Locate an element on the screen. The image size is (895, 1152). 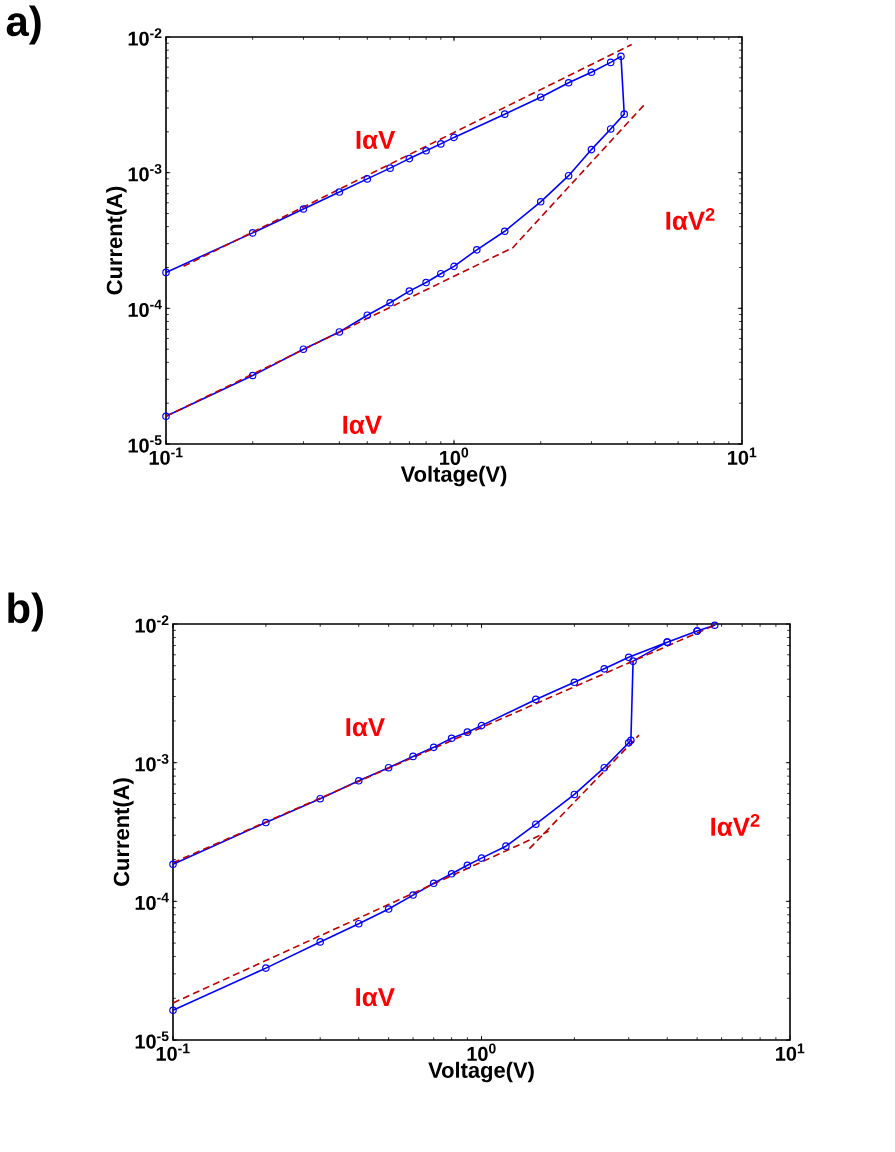
chart-title: a) is located at coordinates (23, 25).